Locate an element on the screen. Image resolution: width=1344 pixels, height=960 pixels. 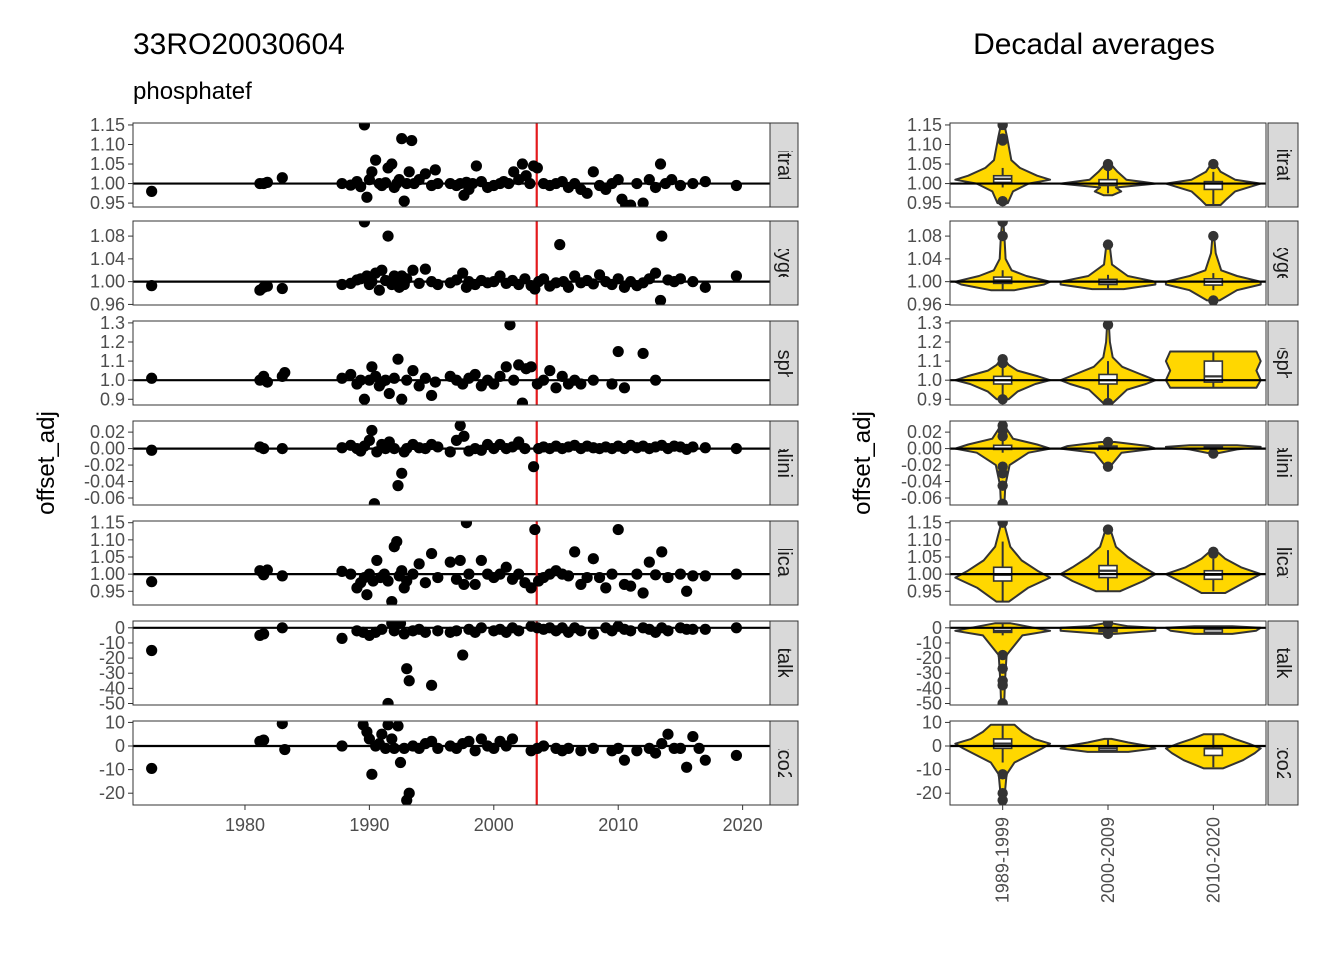
left-panel-salinity-ytick-label: -0.04 is located at coordinates (104, 482).